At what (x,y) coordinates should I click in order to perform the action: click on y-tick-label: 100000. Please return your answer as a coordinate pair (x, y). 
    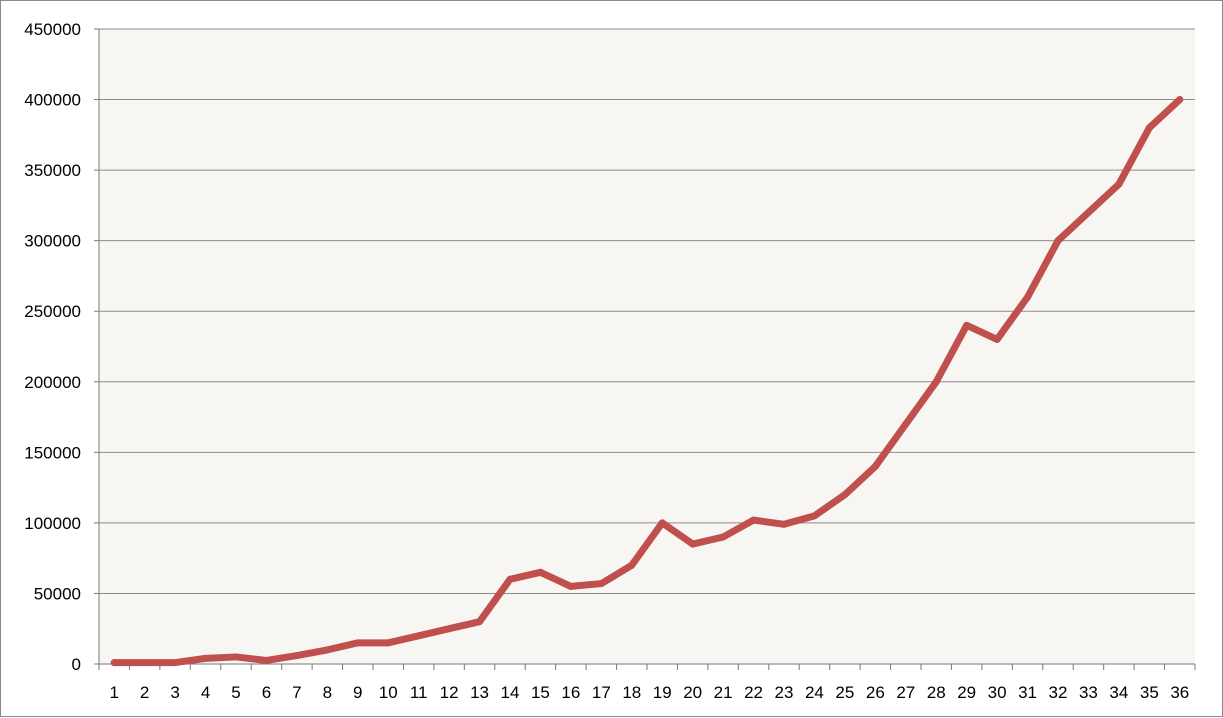
    Looking at the image, I should click on (52, 523).